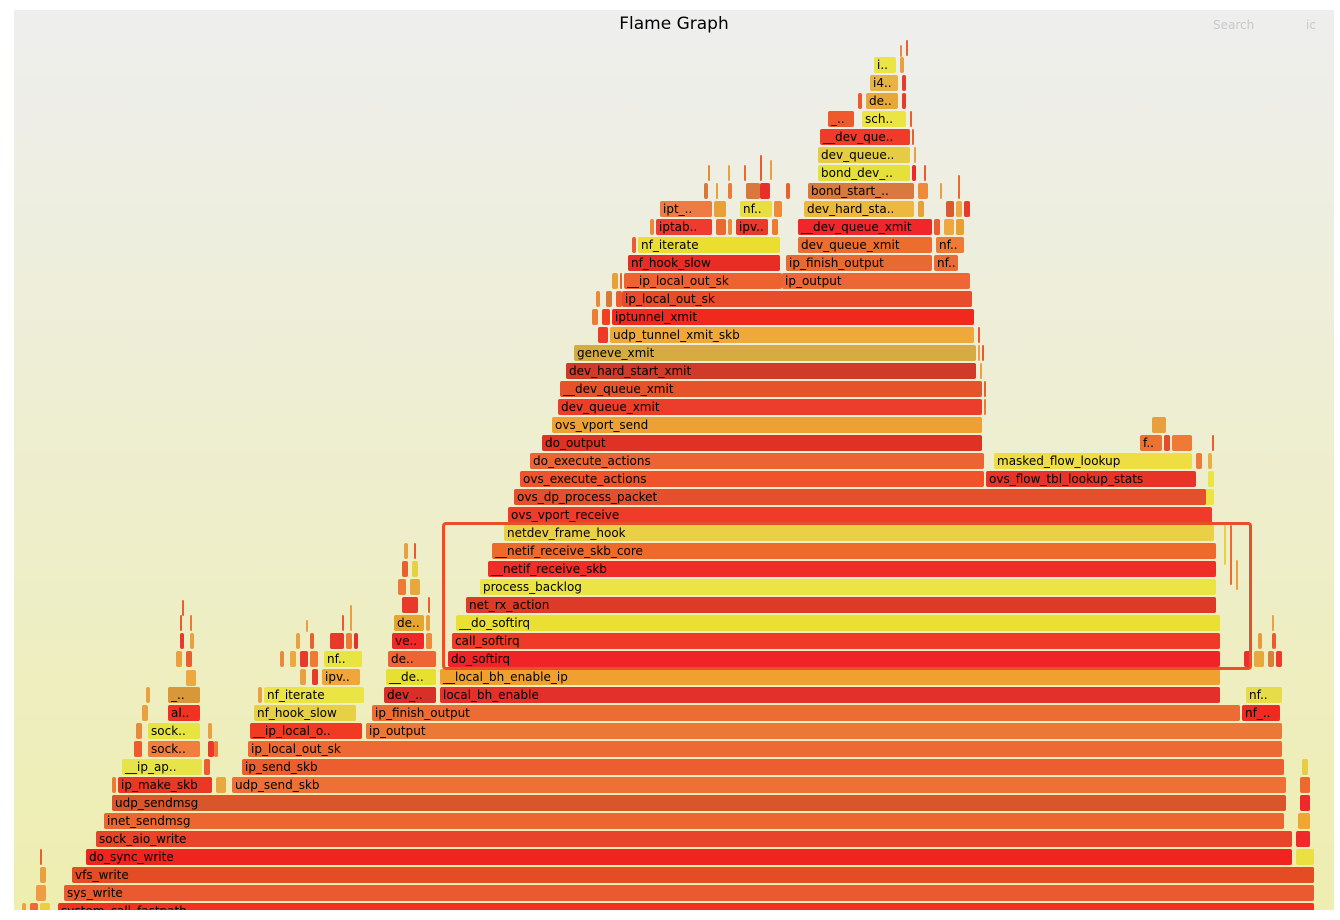 This screenshot has width=1340, height=920. Describe the element at coordinates (411, 677) in the screenshot. I see `frame-bar: __de..` at that location.